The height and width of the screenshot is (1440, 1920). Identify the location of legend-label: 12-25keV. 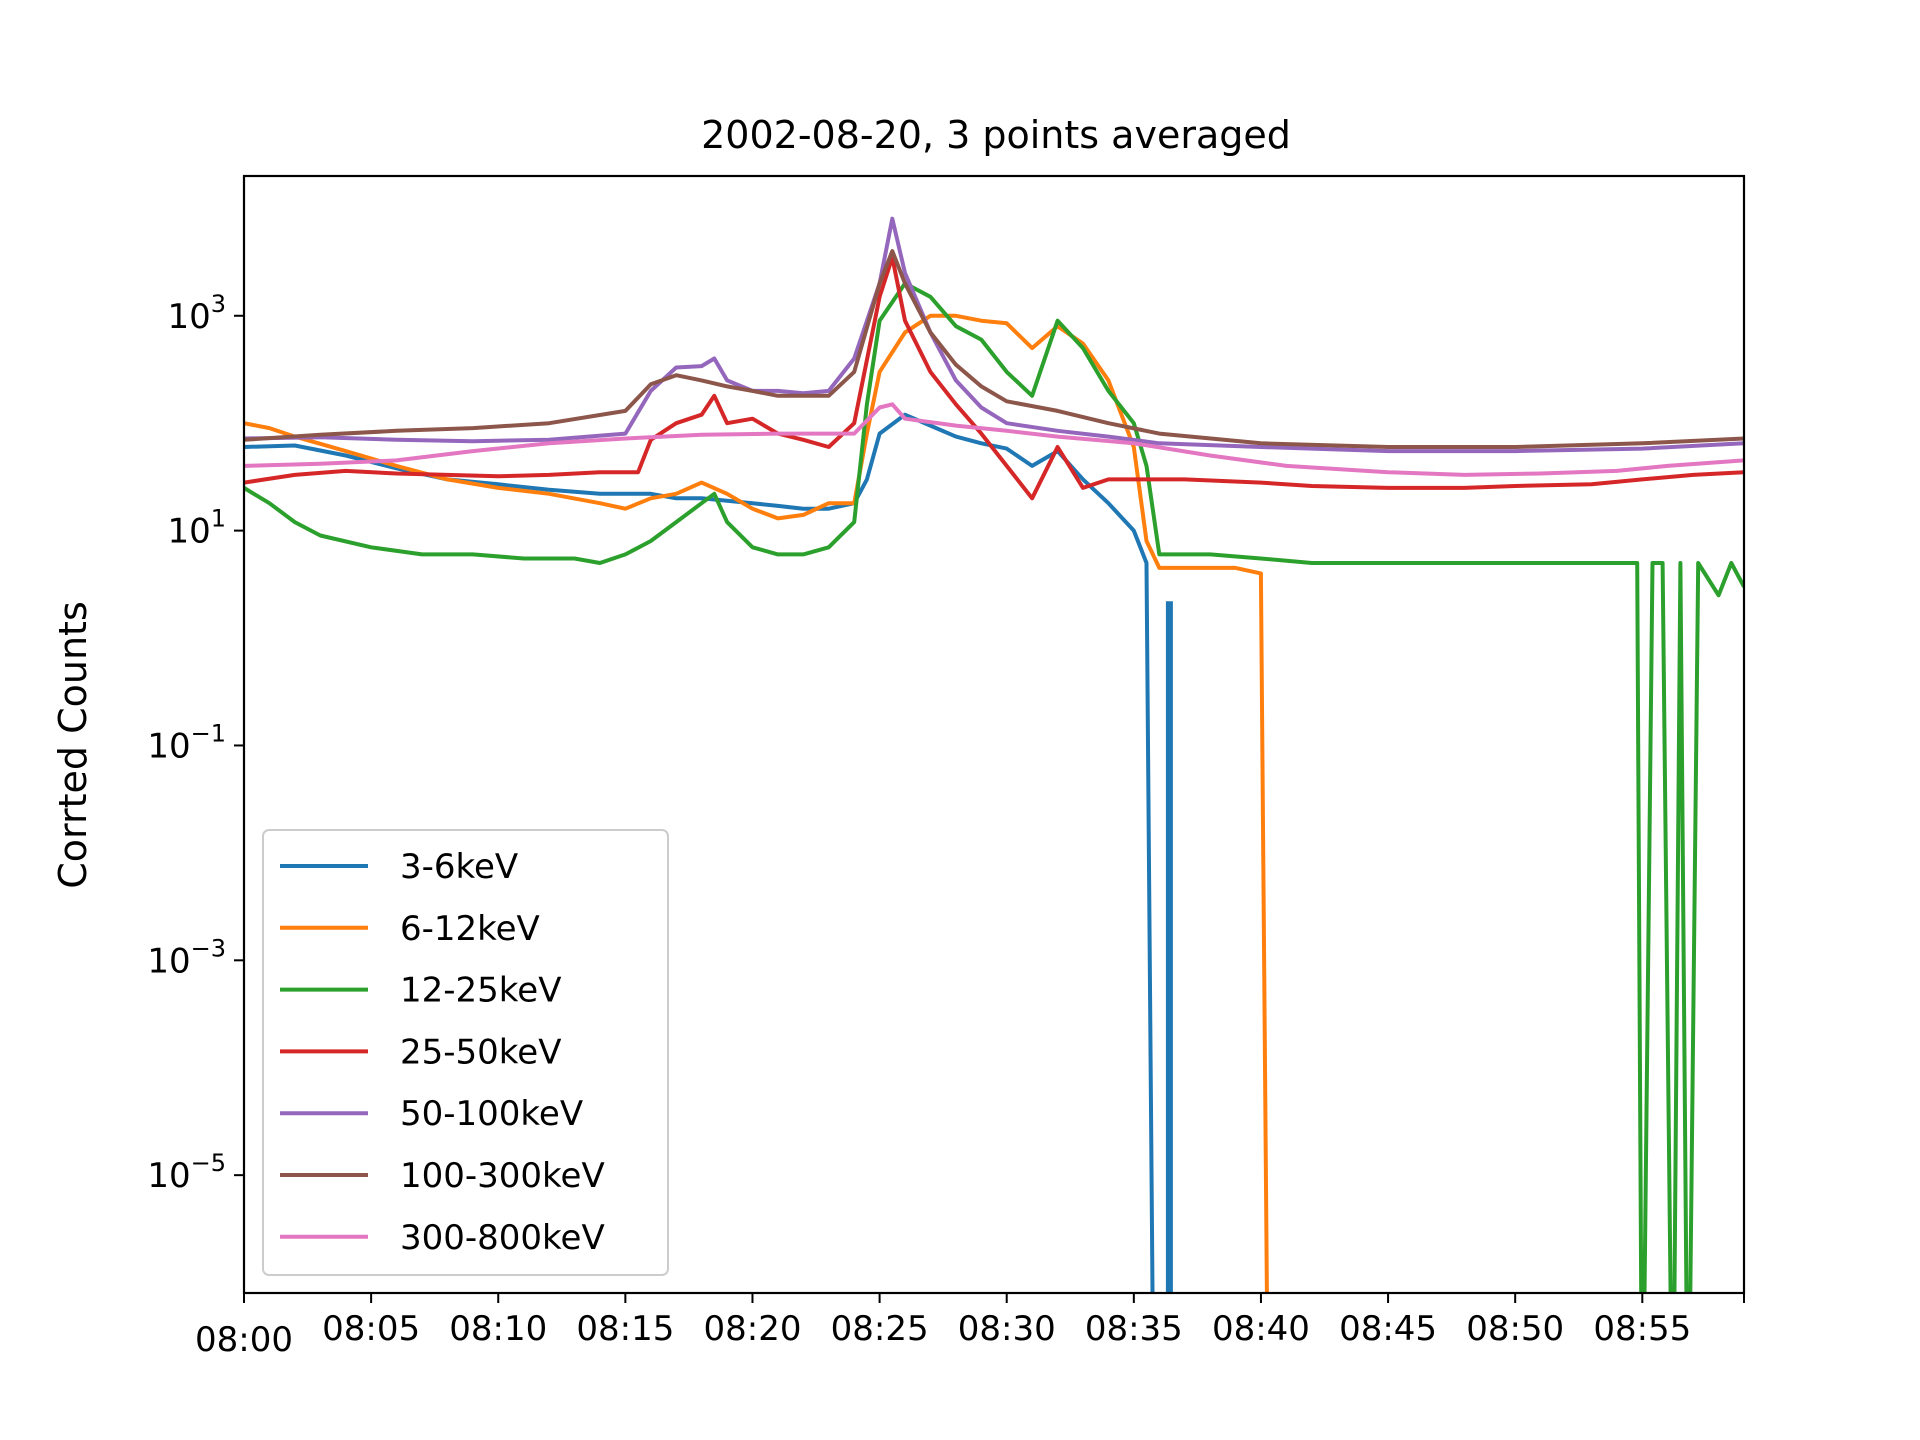
(480, 991).